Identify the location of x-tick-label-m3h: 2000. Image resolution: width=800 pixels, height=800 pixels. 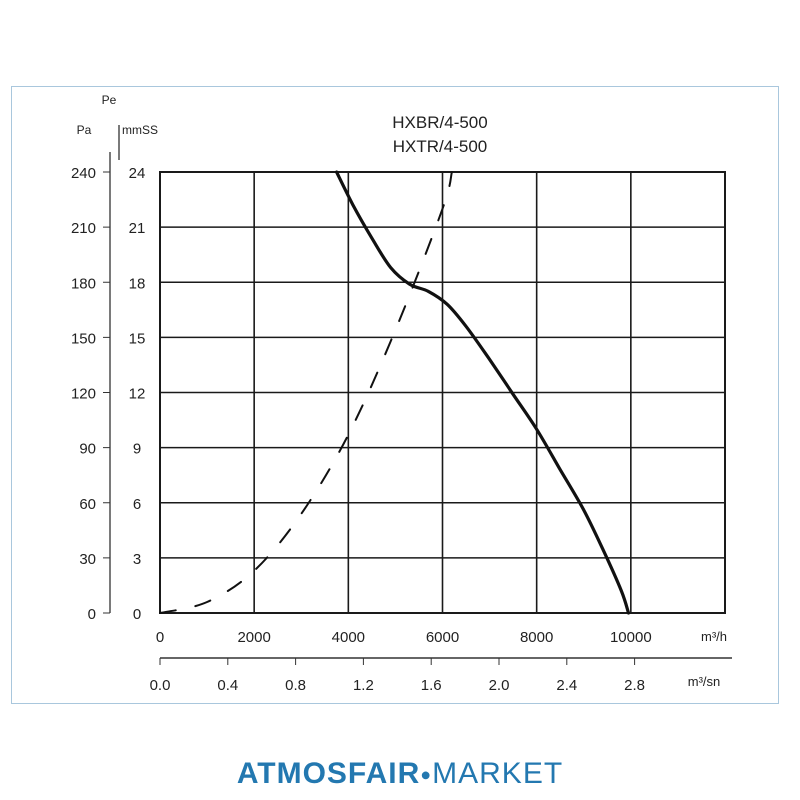
(253, 637).